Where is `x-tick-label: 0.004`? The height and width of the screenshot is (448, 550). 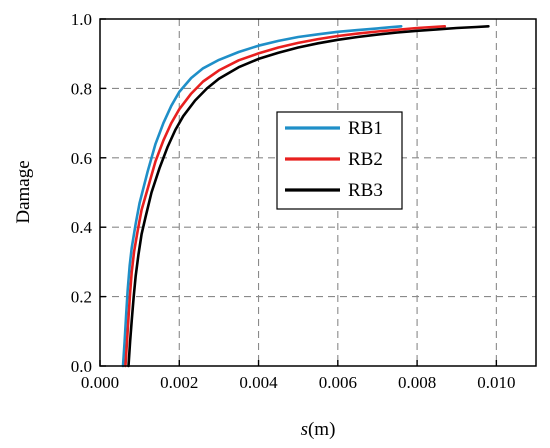 x-tick-label: 0.004 is located at coordinates (258, 382).